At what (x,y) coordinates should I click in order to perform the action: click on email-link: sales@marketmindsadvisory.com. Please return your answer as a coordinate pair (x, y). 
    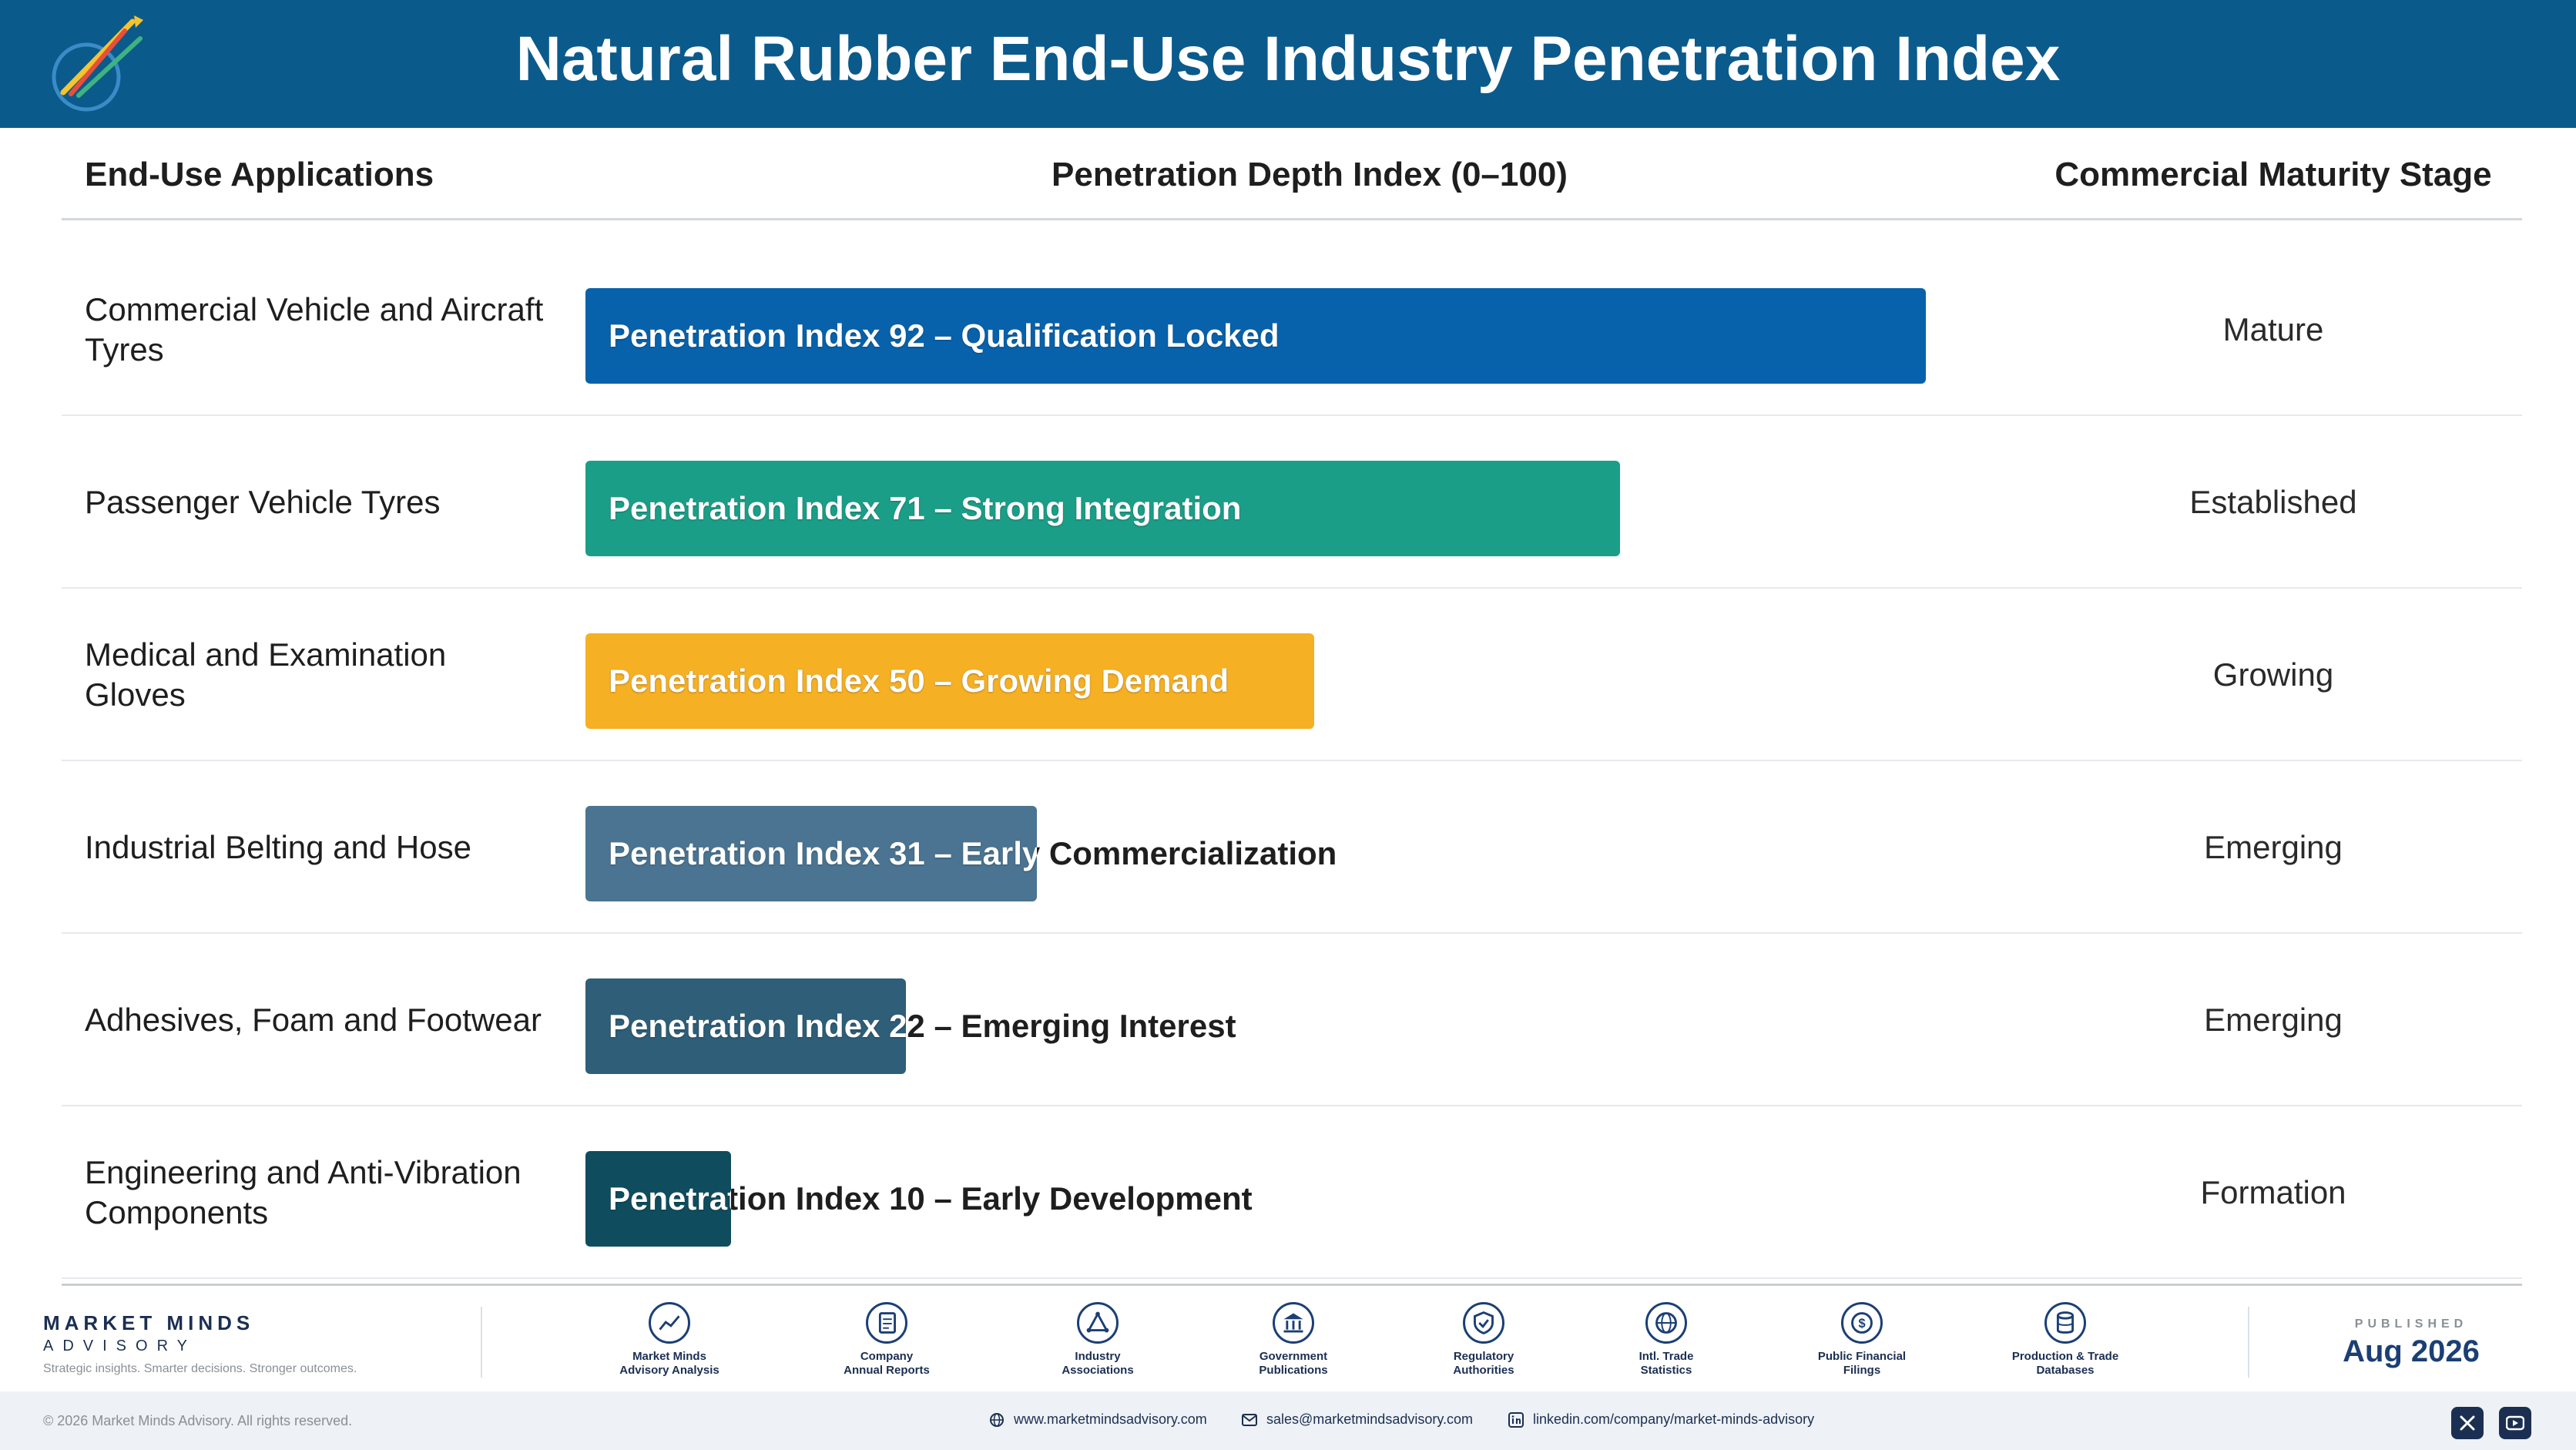
    Looking at the image, I should click on (1357, 1419).